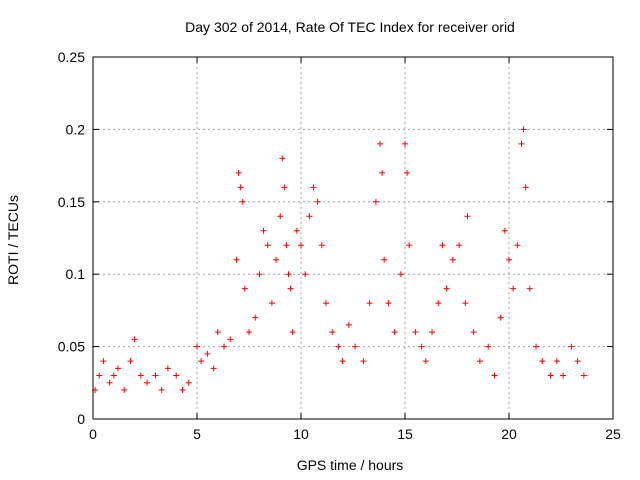  Describe the element at coordinates (405, 434) in the screenshot. I see `x-tick-label: 15` at that location.